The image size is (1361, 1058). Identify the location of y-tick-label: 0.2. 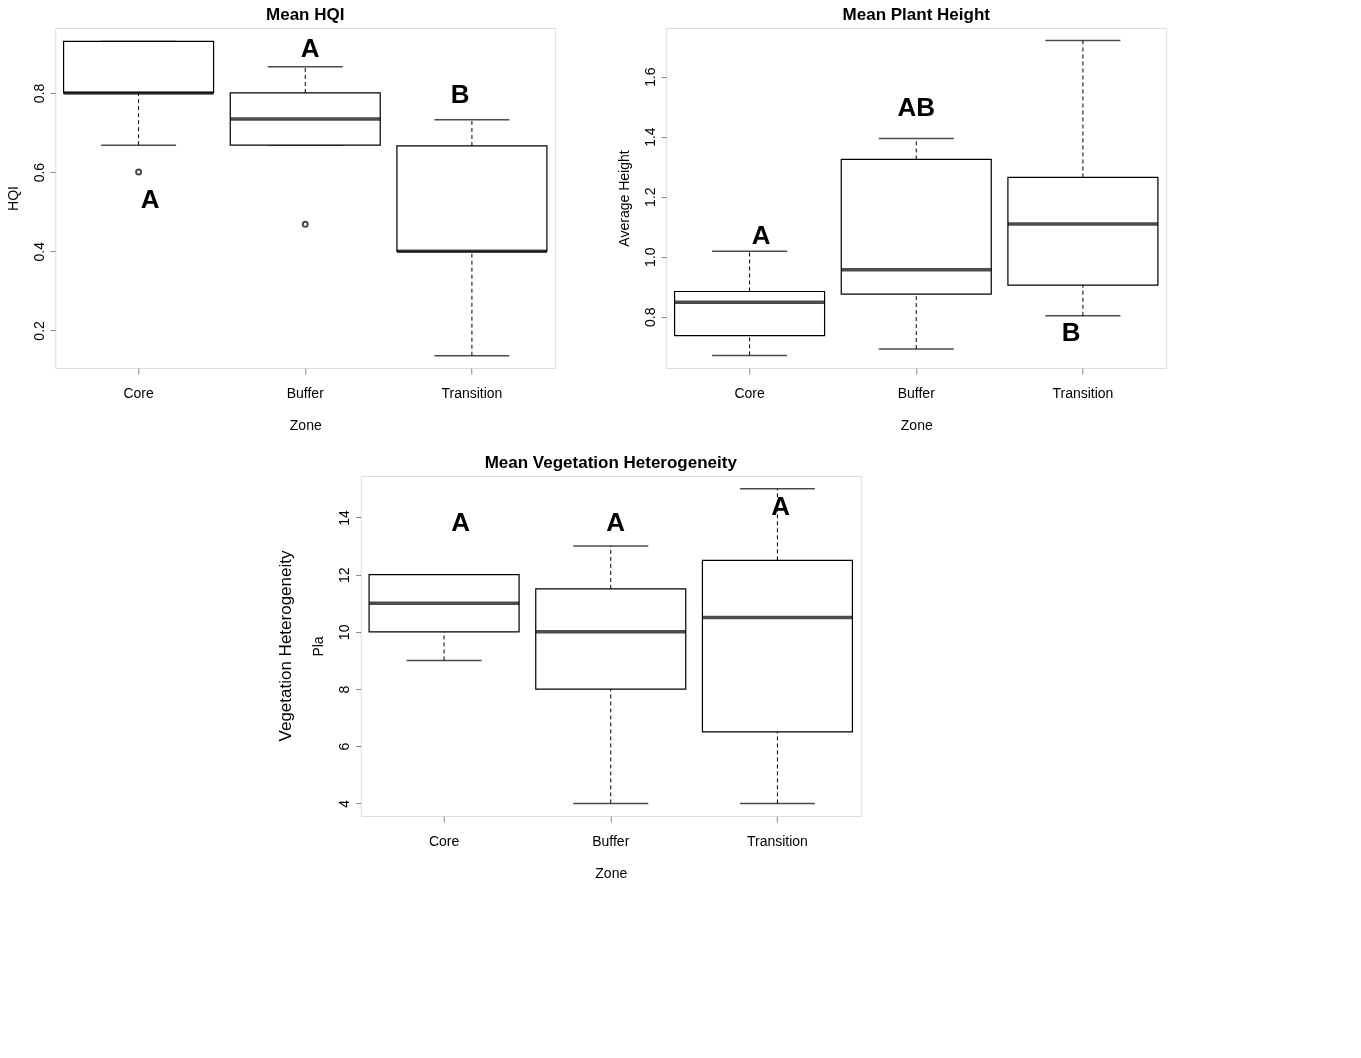
(38, 330).